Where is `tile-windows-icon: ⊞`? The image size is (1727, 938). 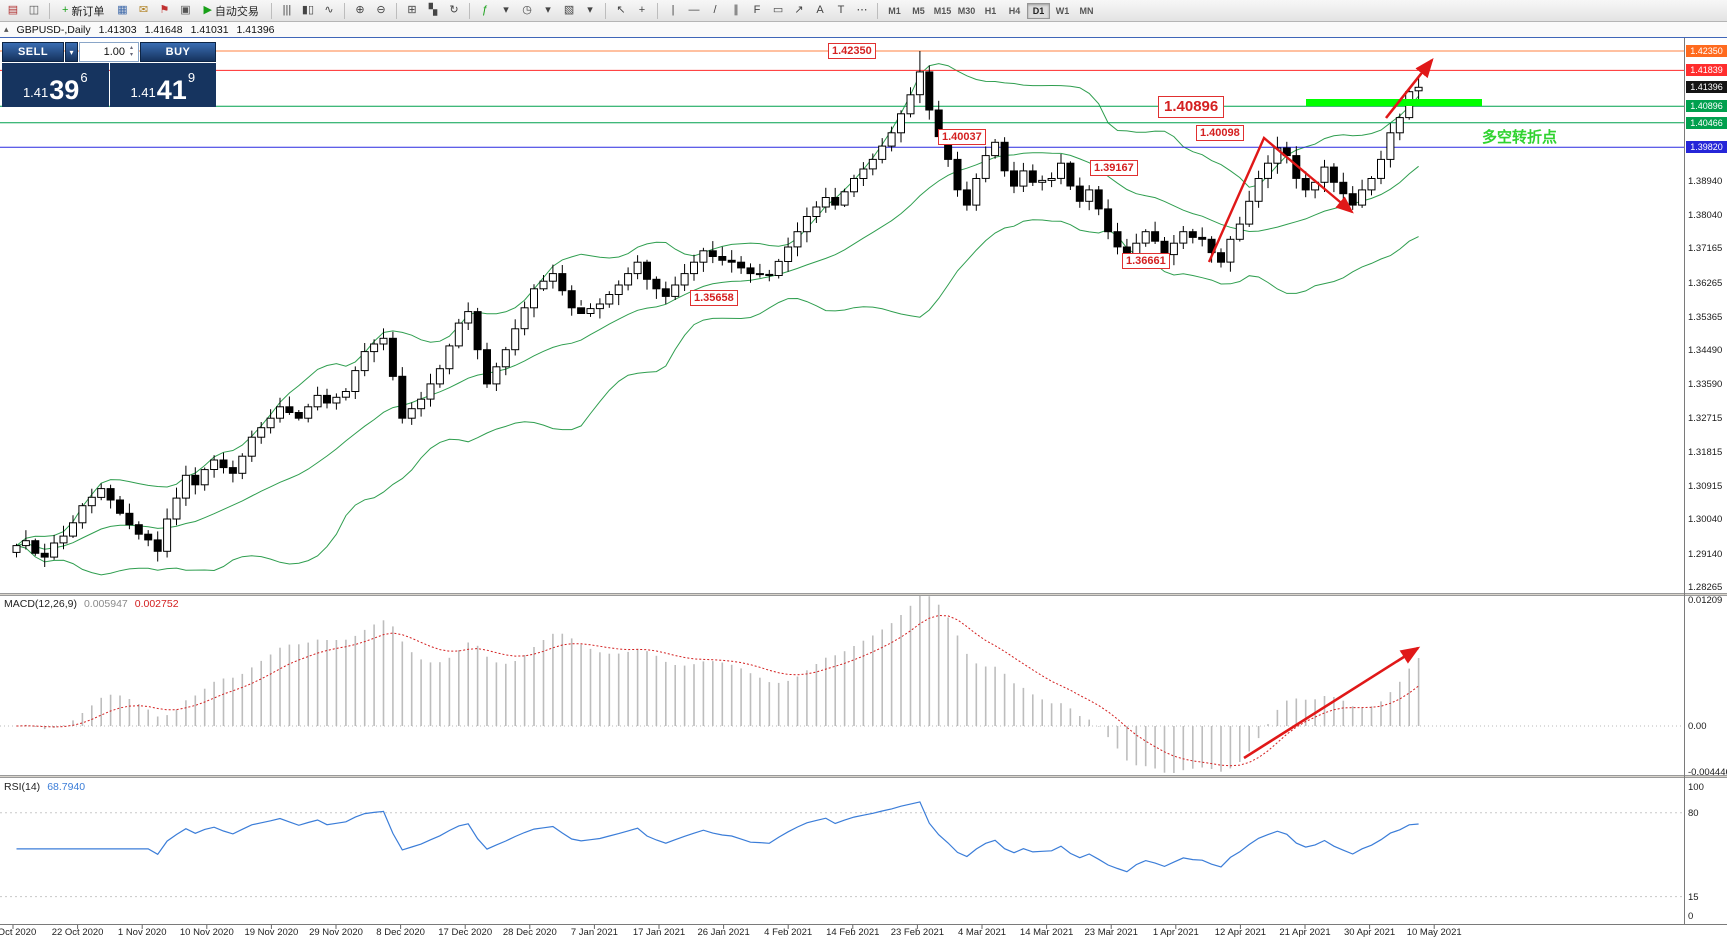
tile-windows-icon: ⊞ is located at coordinates (412, 11).